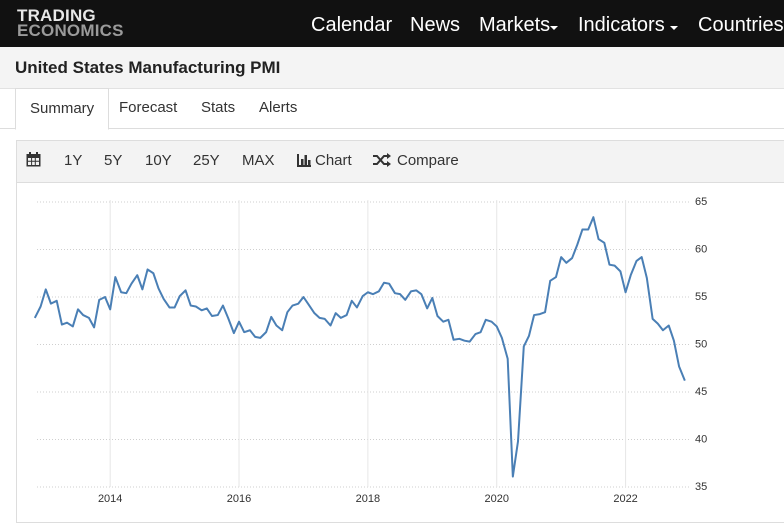  Describe the element at coordinates (392, 128) in the screenshot. I see `tab-line` at that location.